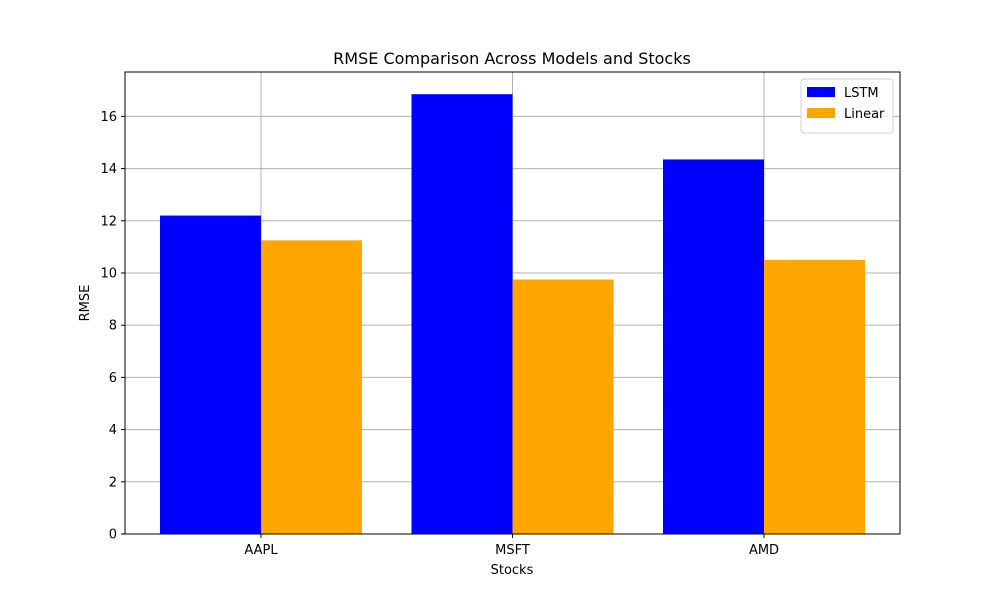  I want to click on legend-swatch-lstm, so click(821, 92).